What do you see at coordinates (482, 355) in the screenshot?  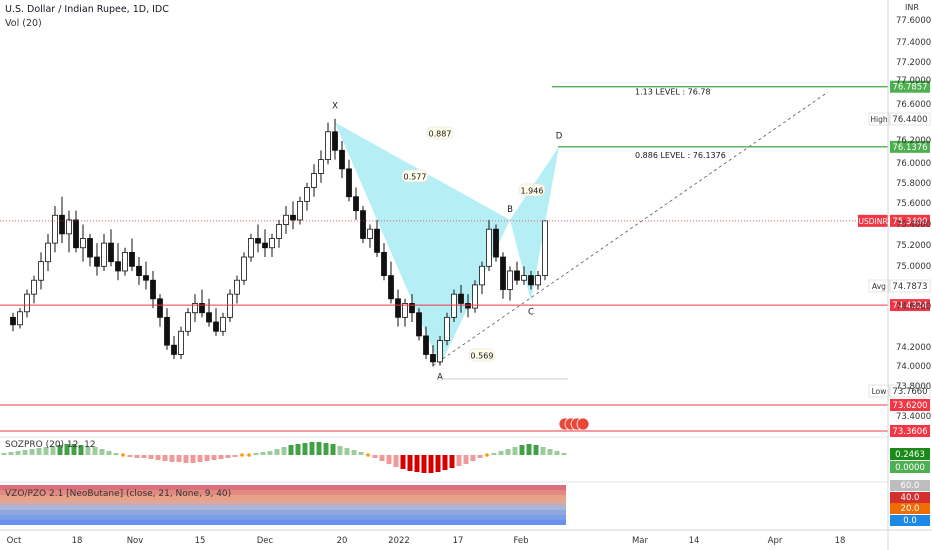 I see `ratio-badge` at bounding box center [482, 355].